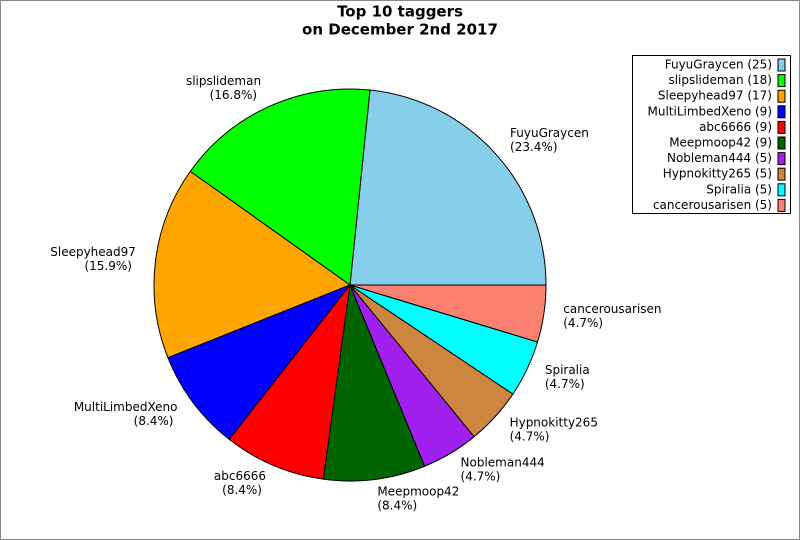 The width and height of the screenshot is (800, 540). I want to click on legend-box, so click(711, 134).